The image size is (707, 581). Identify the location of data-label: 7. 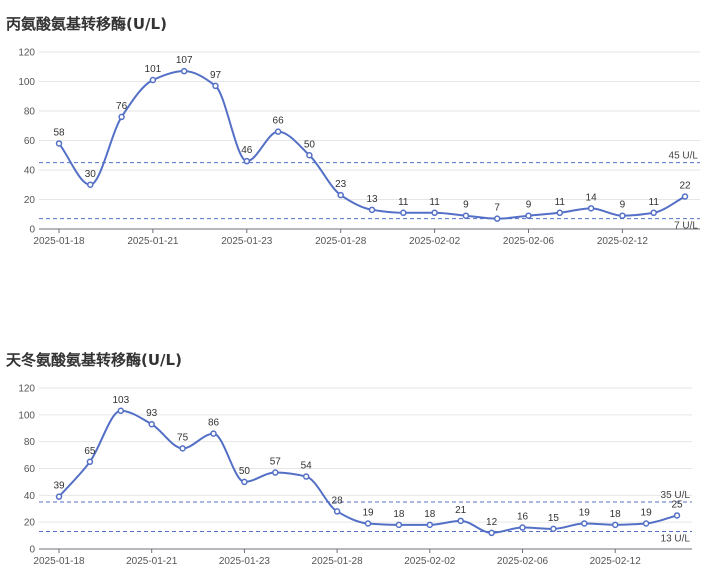
(497, 208).